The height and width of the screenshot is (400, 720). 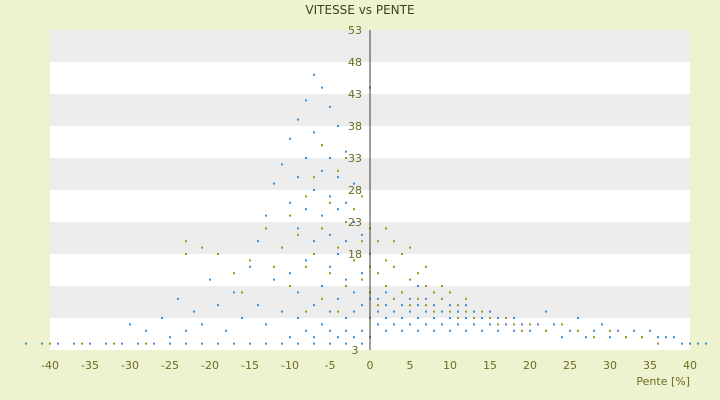 I want to click on x-tick-label: -20, so click(x=210, y=365).